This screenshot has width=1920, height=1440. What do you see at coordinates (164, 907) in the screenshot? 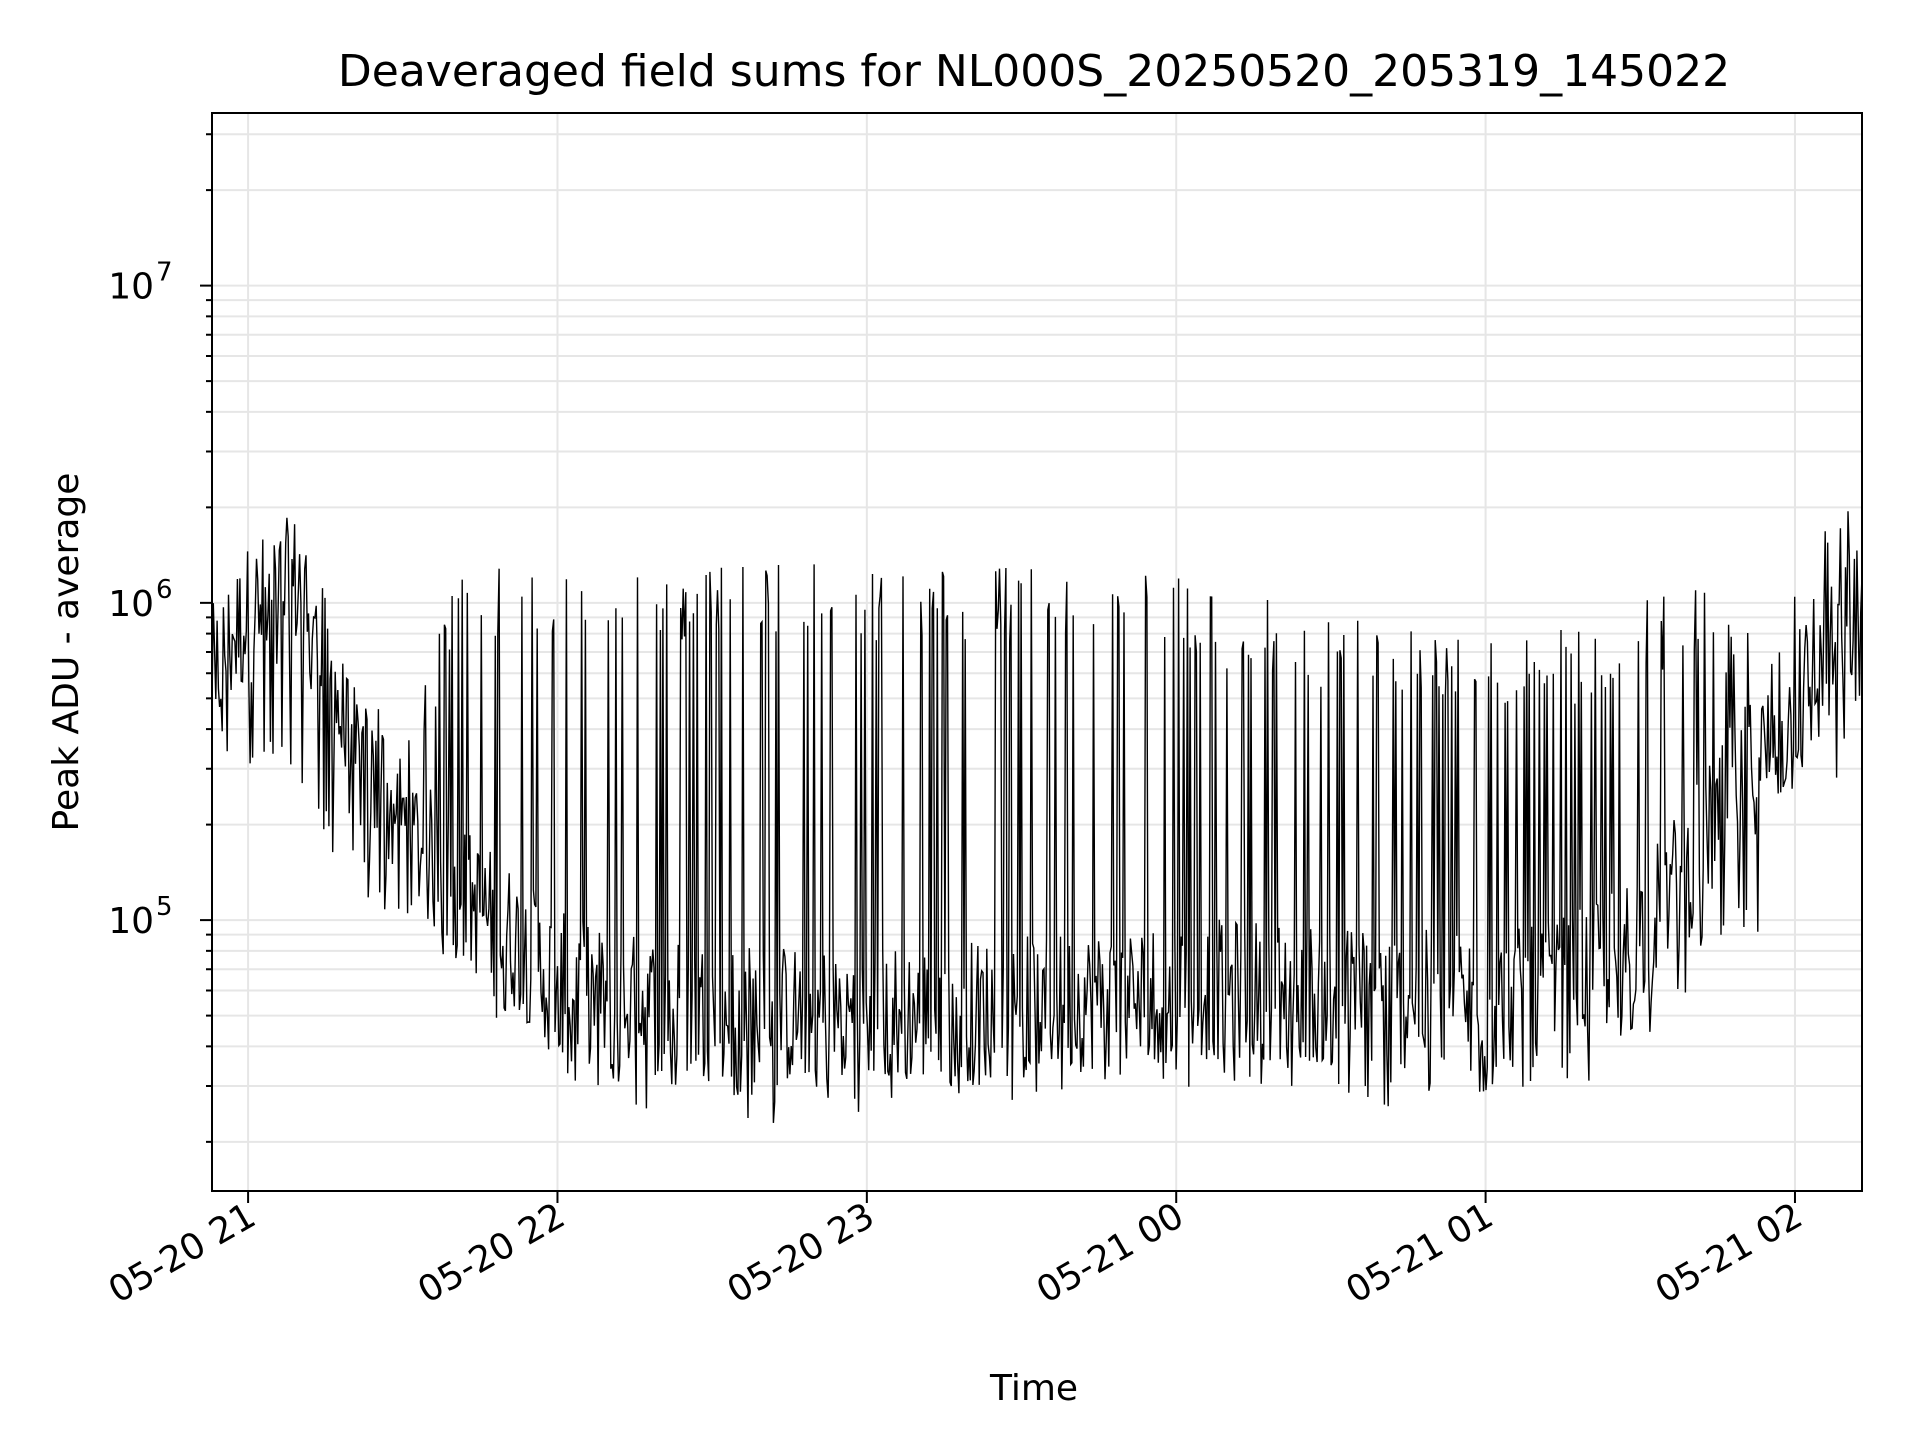
I see `y-tick-exponent: 5` at bounding box center [164, 907].